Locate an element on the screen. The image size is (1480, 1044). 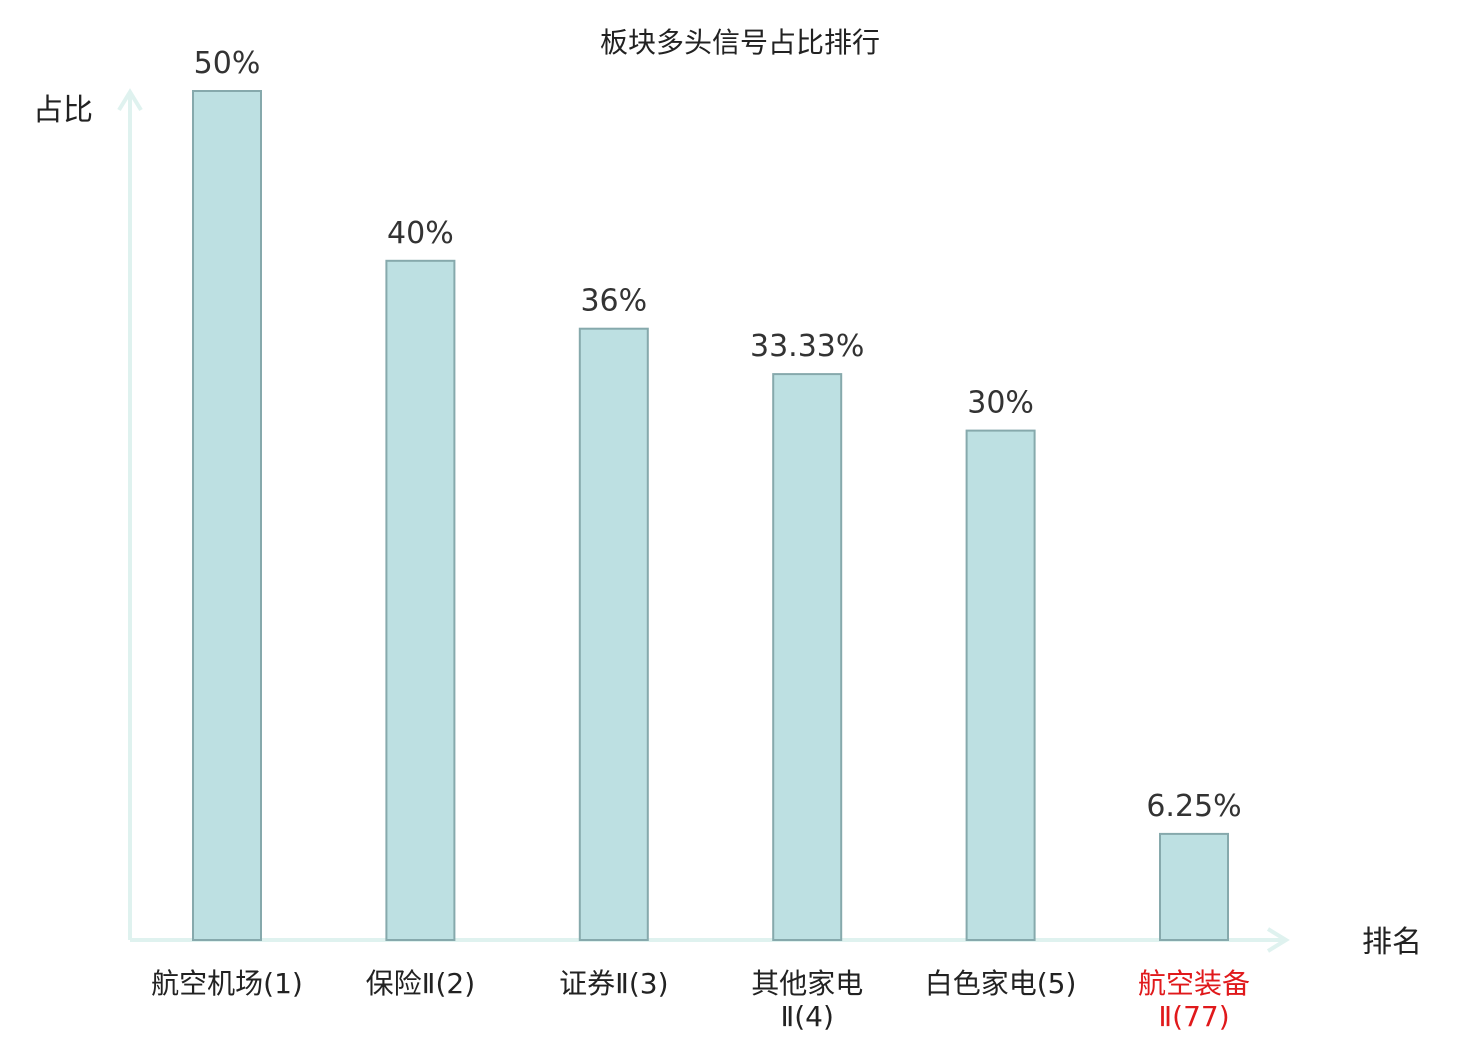
bar-value-label: 50% is located at coordinates (227, 63).